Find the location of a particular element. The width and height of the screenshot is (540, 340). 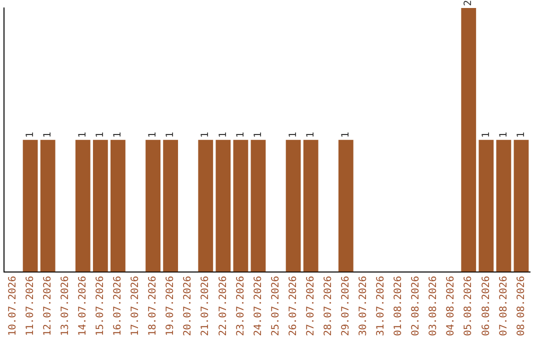

x-tick-label: 20.07.2026 is located at coordinates (188, 306).